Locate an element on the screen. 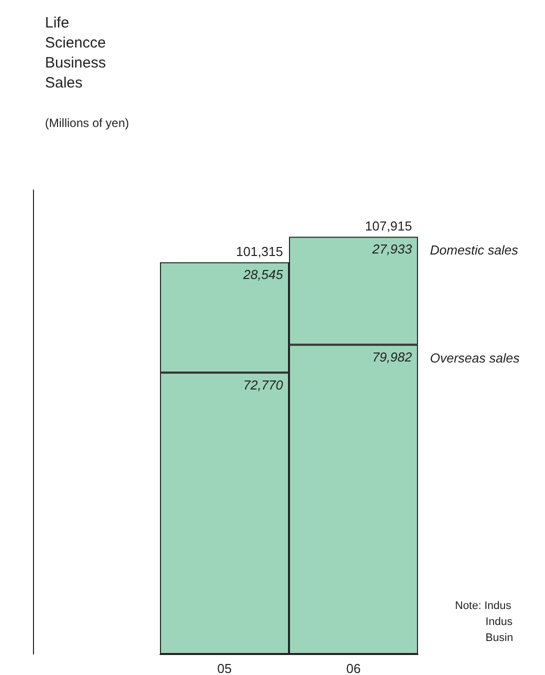  x-tick-label: 05 is located at coordinates (224, 668).